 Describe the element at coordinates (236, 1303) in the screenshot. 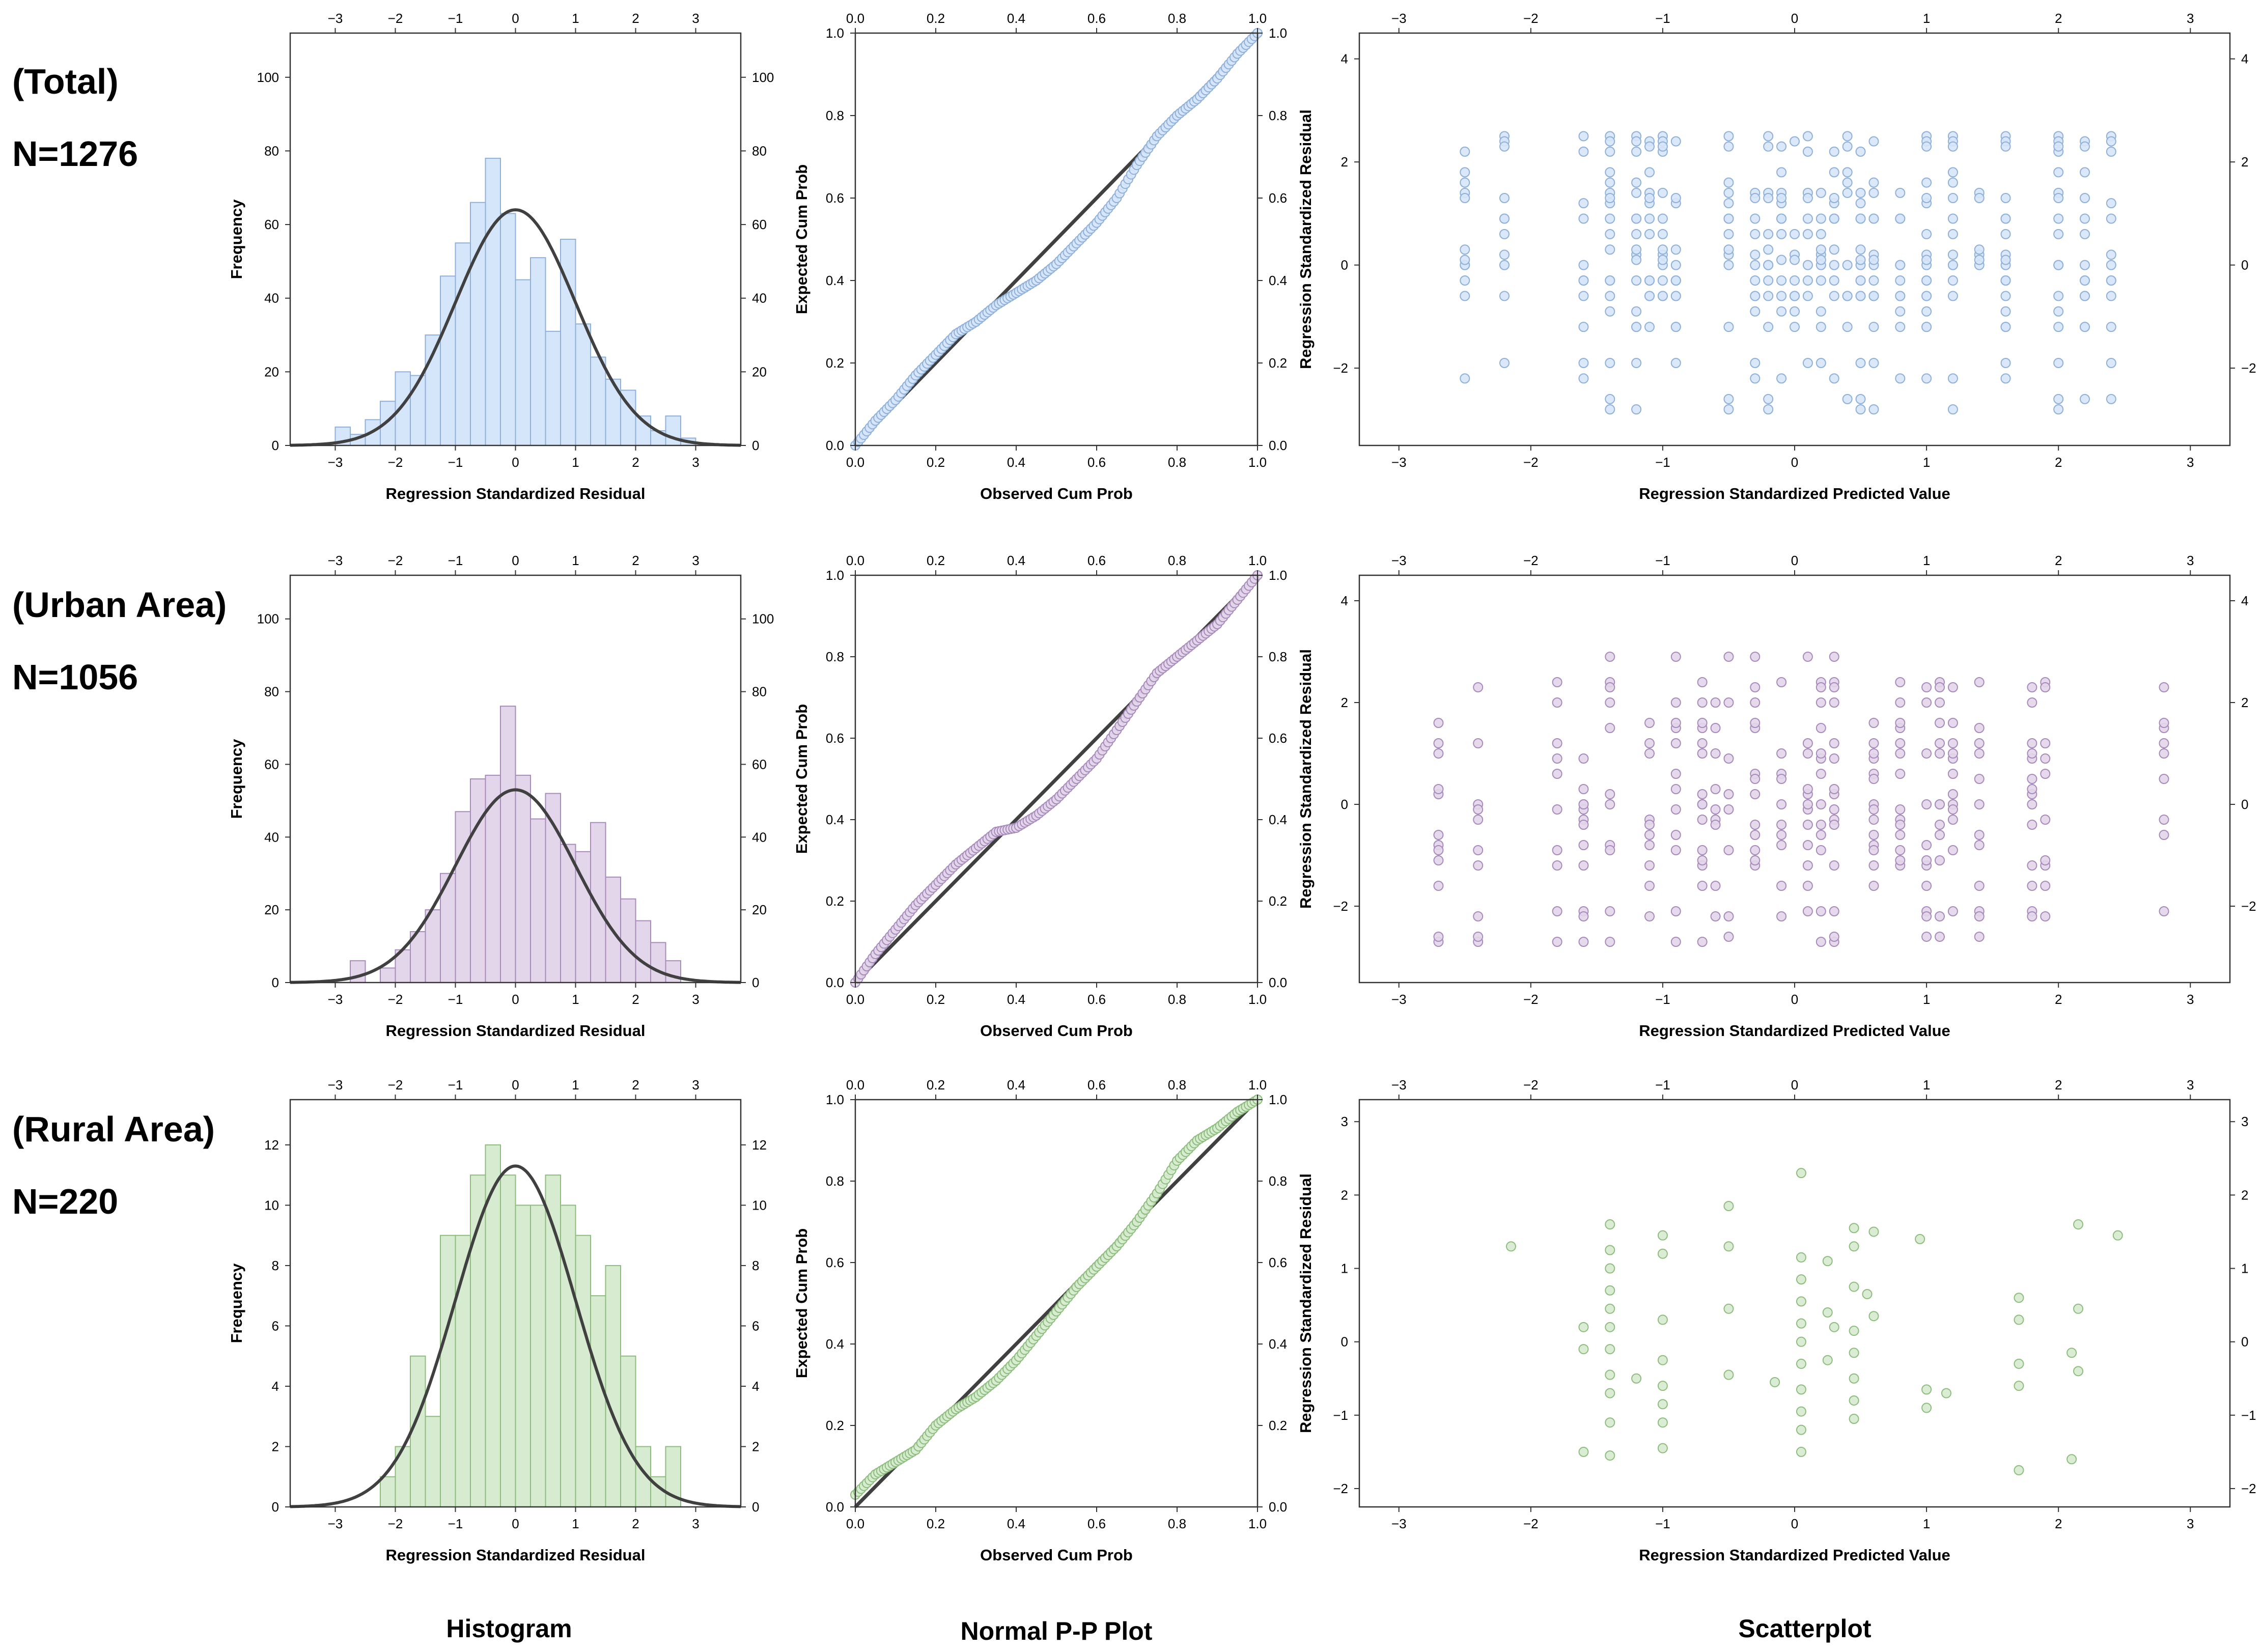

I see `hist-rural-ylabel: Frequency` at that location.